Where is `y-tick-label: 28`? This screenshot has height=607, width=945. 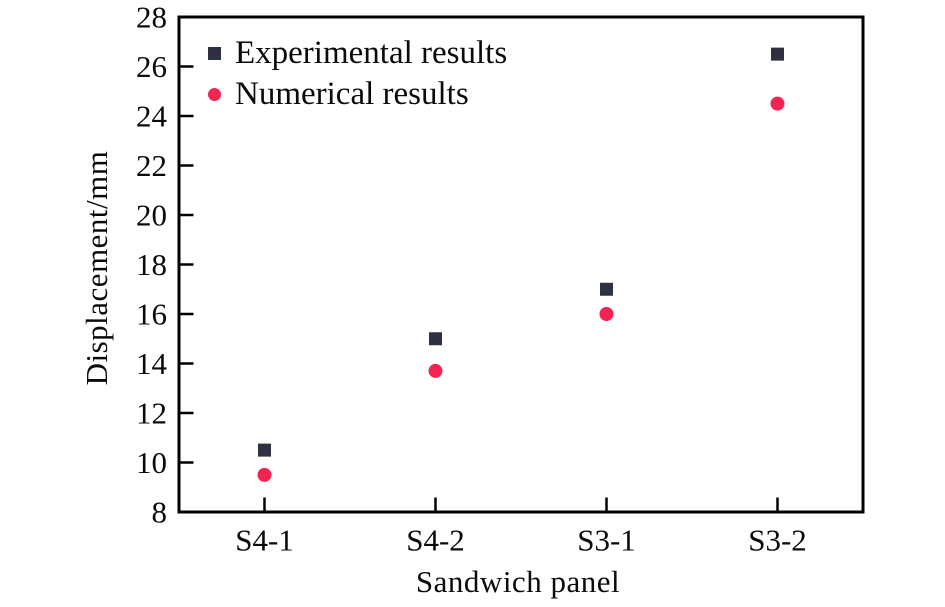
y-tick-label: 28 is located at coordinates (151, 17).